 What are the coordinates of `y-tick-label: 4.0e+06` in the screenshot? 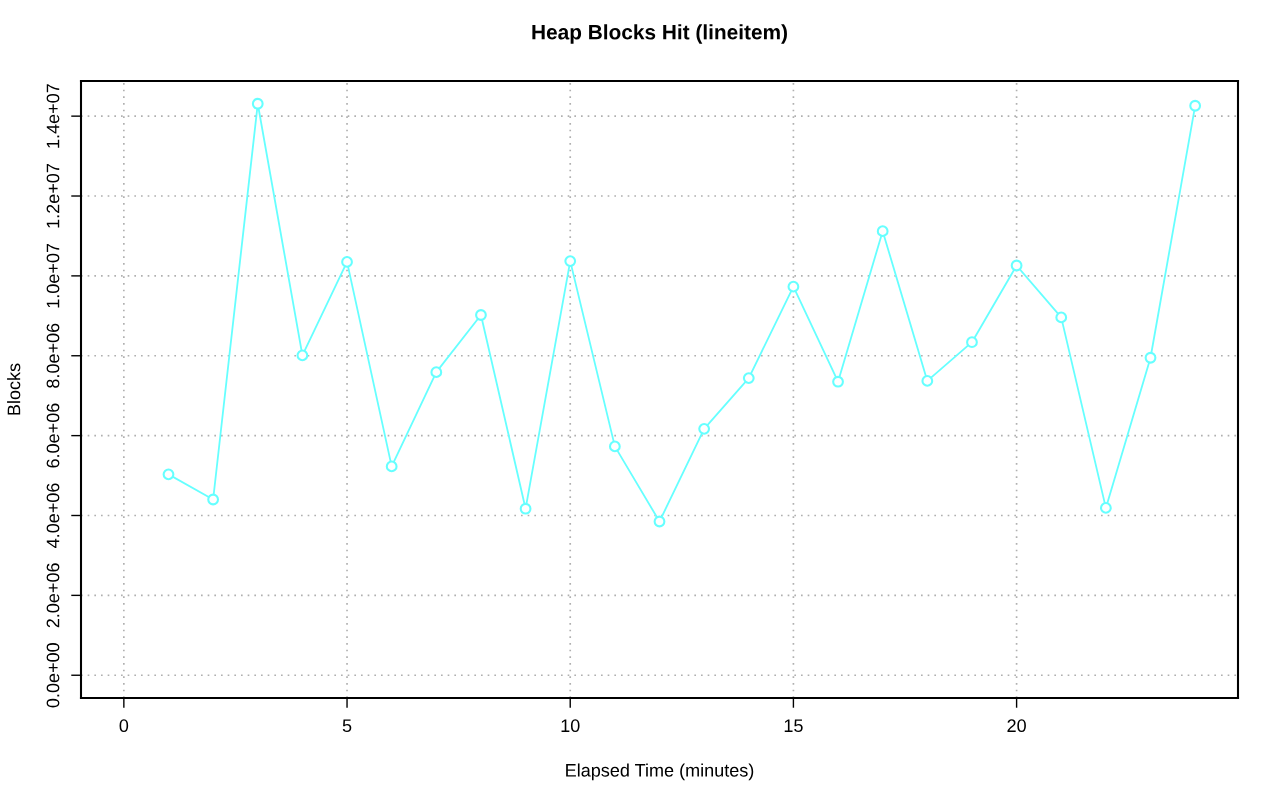 It's located at (53, 515).